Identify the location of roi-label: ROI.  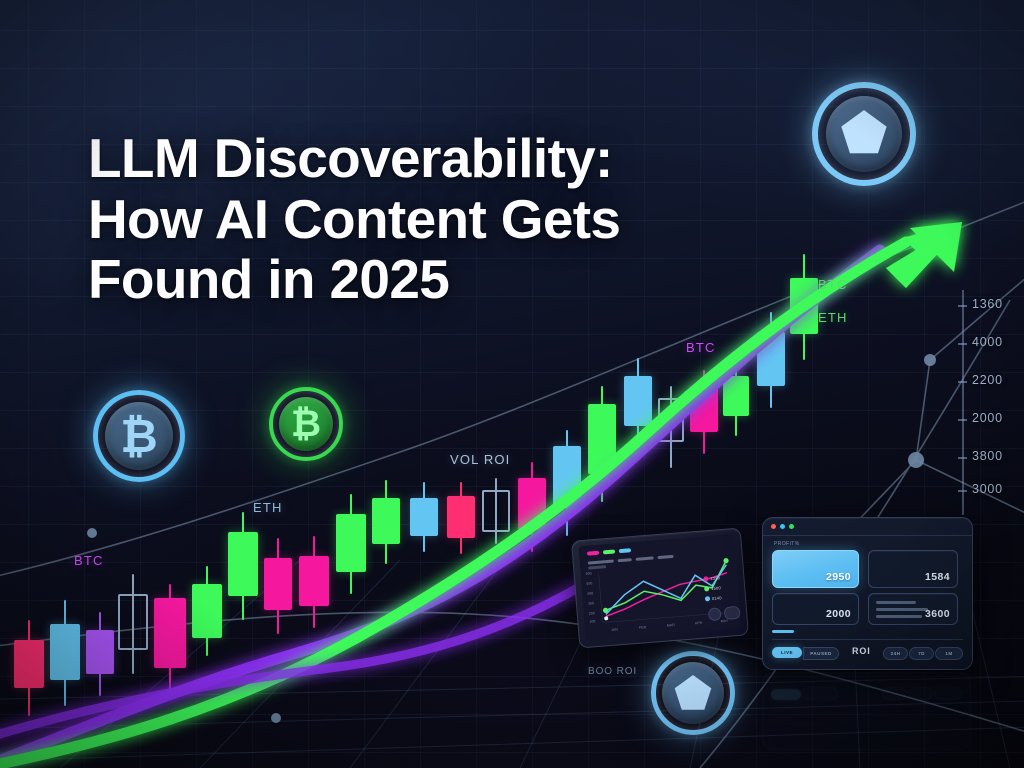
(861, 651).